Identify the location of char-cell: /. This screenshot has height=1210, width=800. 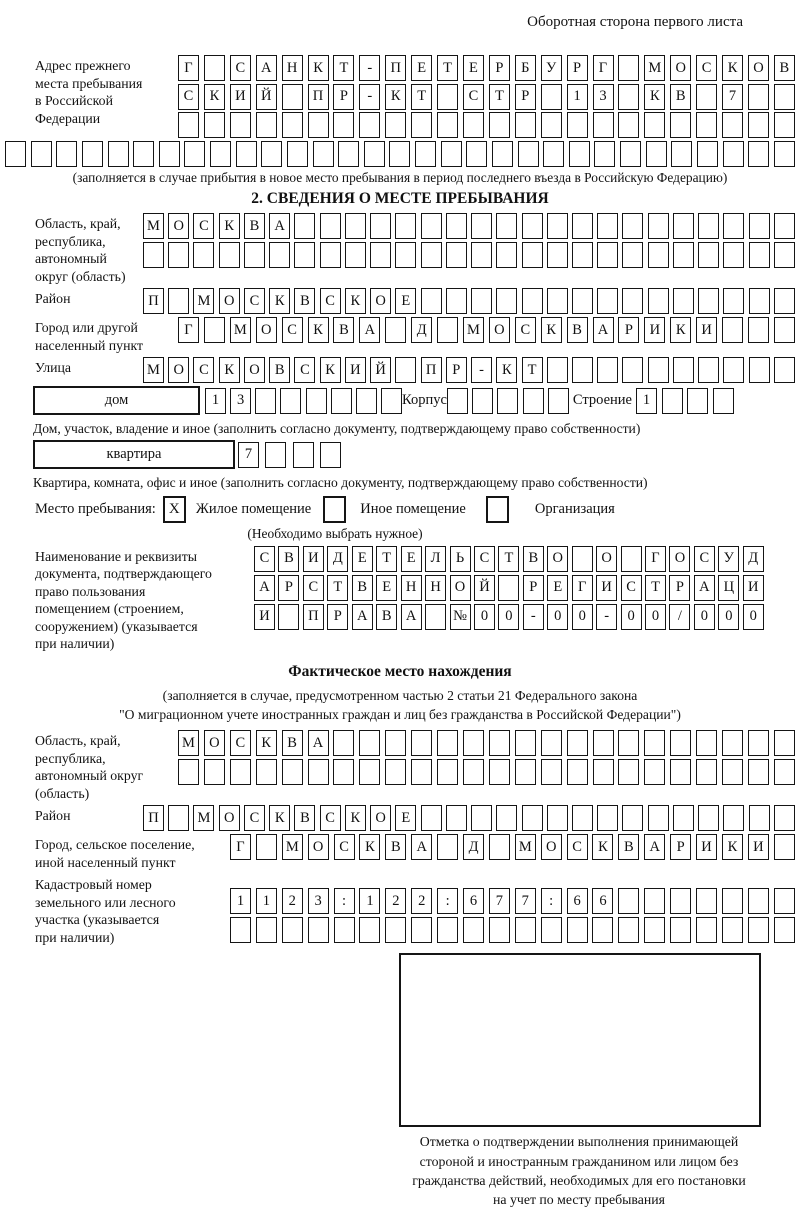
(680, 616).